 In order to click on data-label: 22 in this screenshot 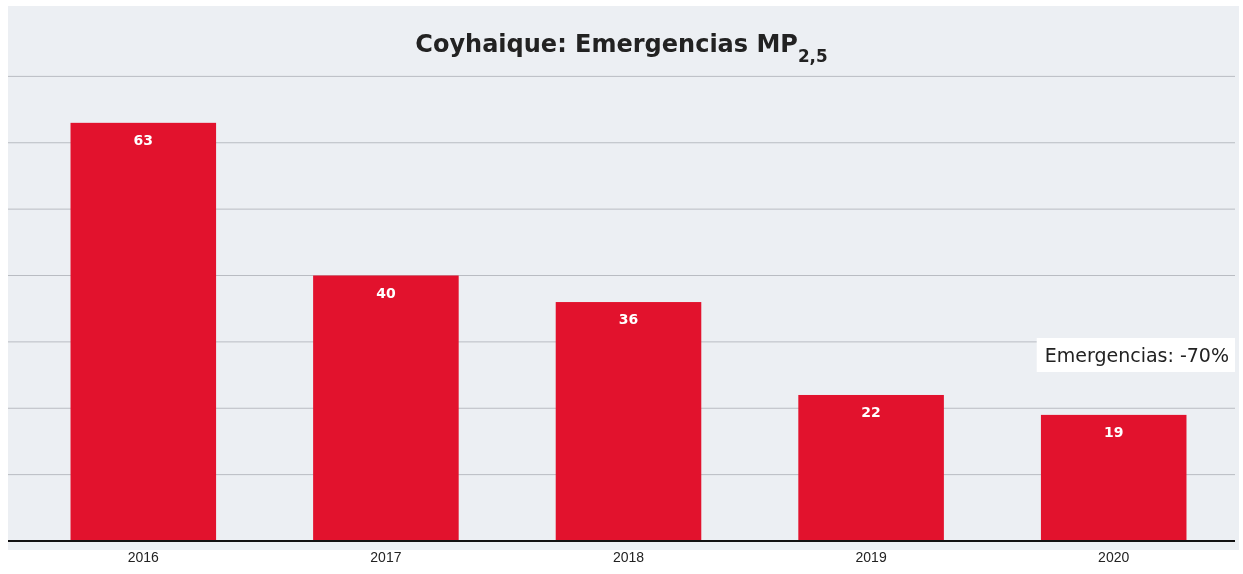, I will do `click(871, 411)`.